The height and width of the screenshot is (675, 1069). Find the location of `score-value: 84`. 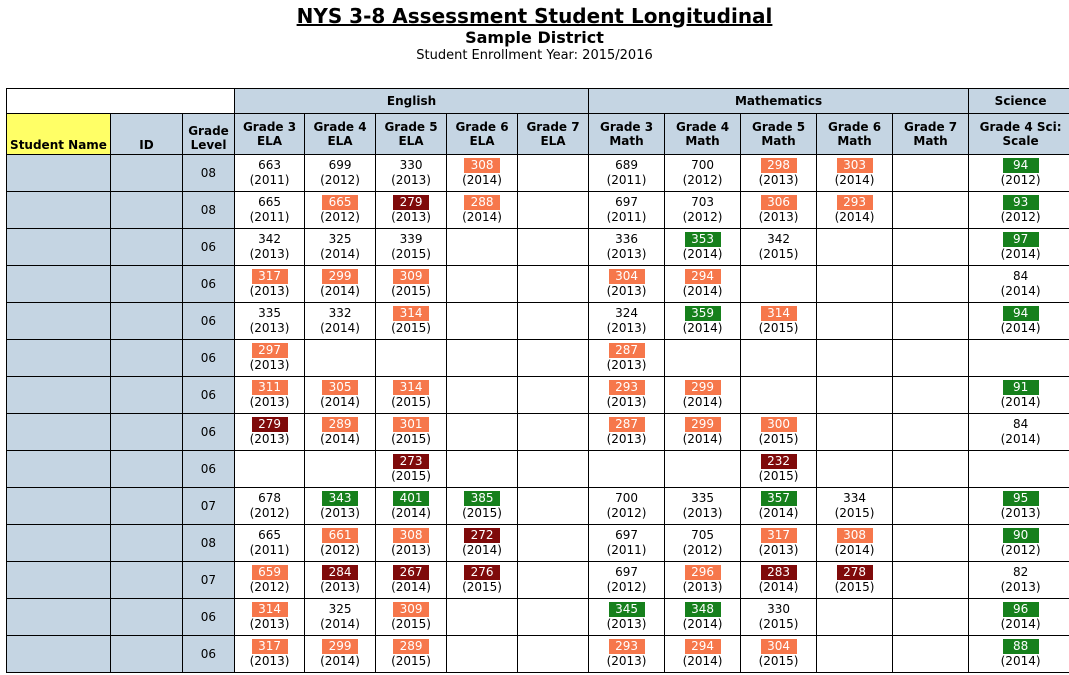

score-value: 84 is located at coordinates (1020, 276).